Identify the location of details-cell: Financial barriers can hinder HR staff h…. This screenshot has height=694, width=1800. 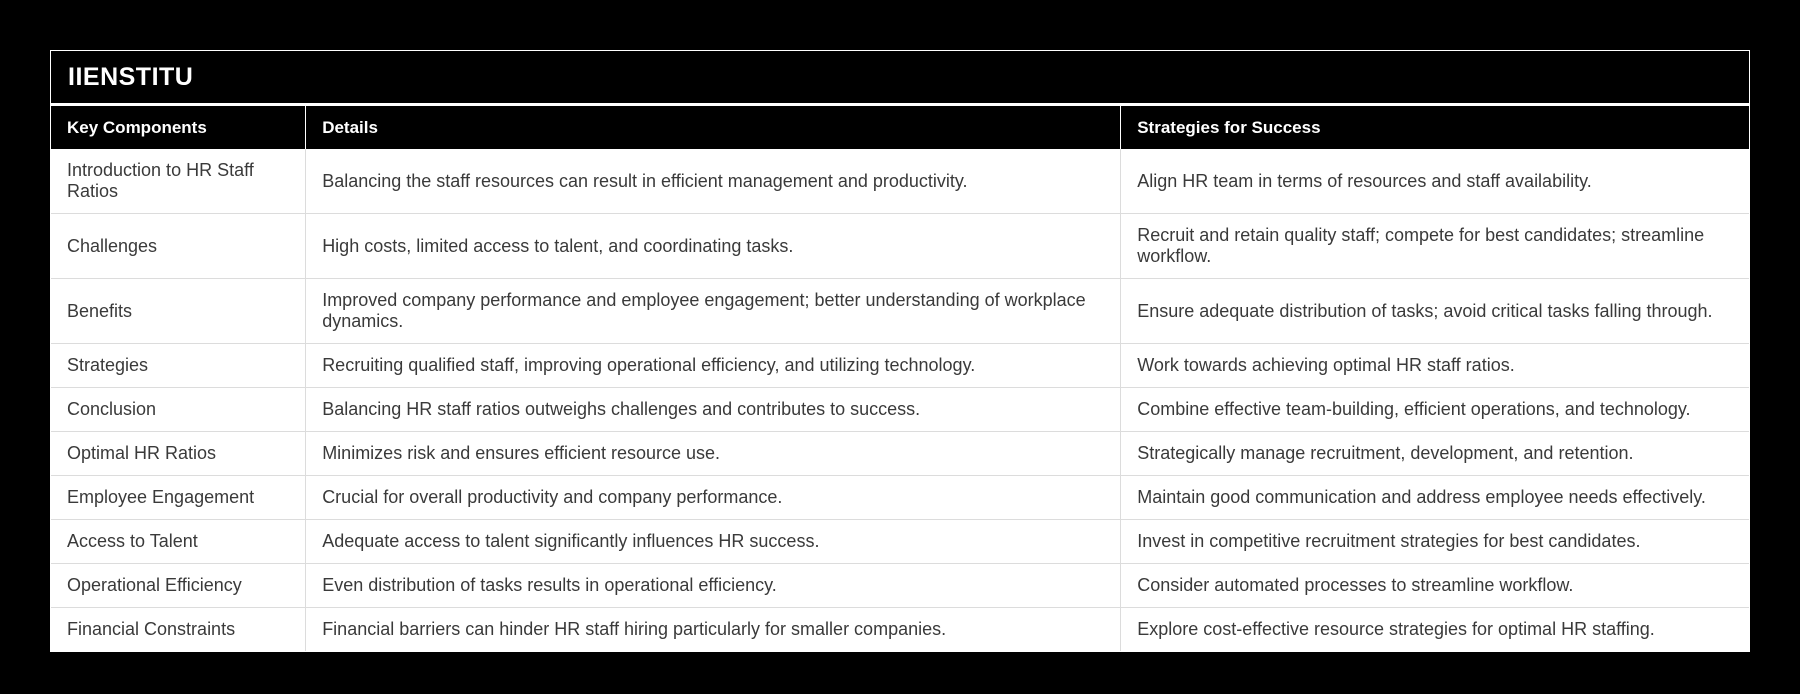
(713, 629).